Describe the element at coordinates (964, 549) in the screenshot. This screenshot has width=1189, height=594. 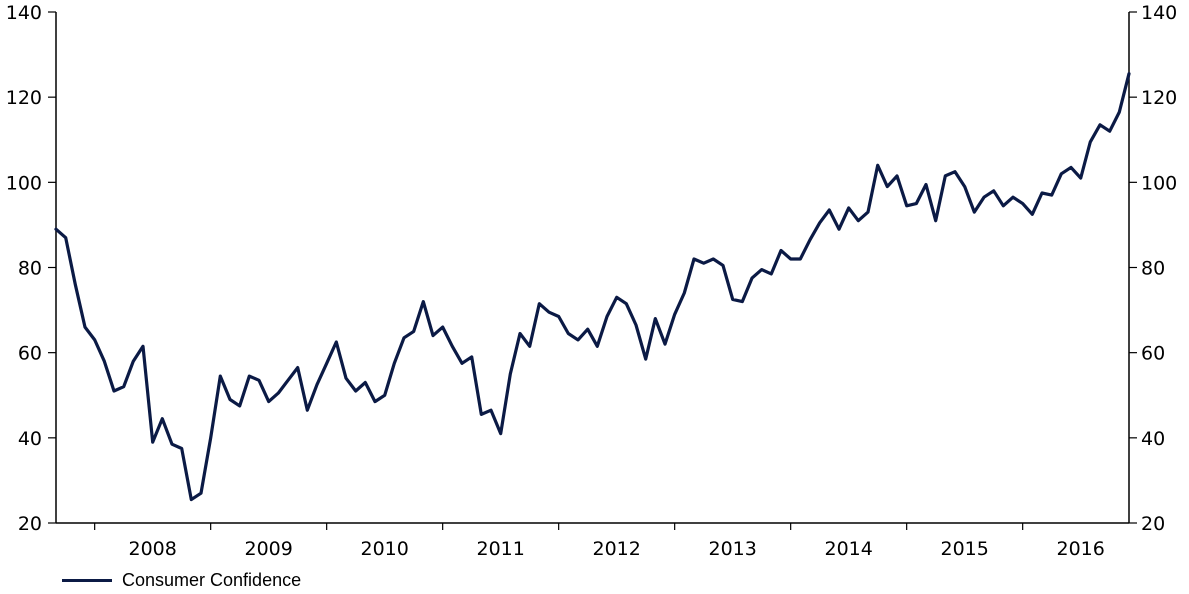
I see `x-tick-label: 2015` at that location.